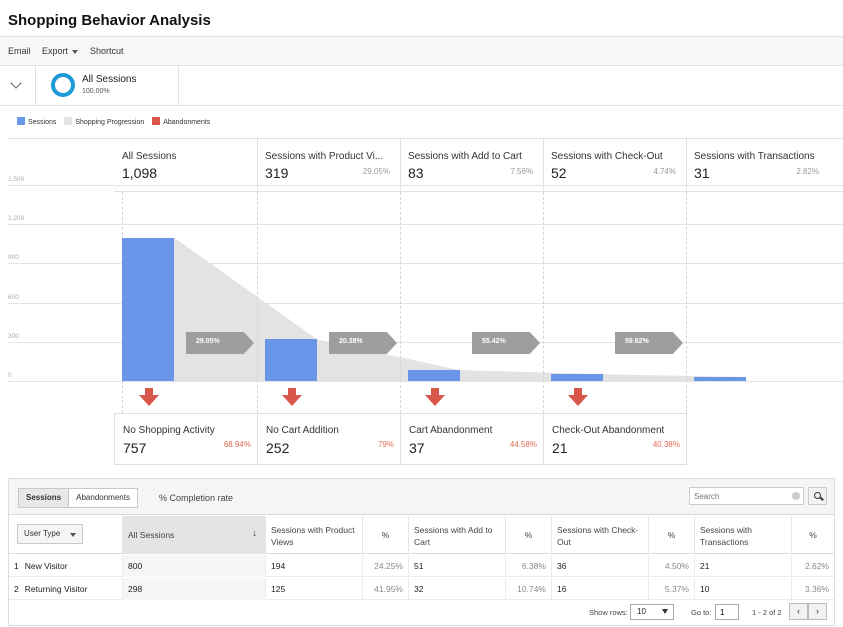  Describe the element at coordinates (107, 51) in the screenshot. I see `shortcut-button: Shortcut` at that location.